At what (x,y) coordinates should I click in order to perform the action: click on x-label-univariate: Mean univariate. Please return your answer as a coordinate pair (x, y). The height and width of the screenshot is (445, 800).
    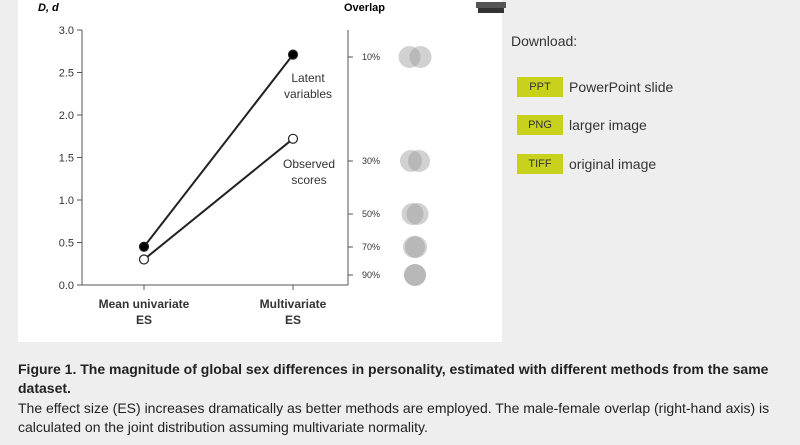
    Looking at the image, I should click on (144, 304).